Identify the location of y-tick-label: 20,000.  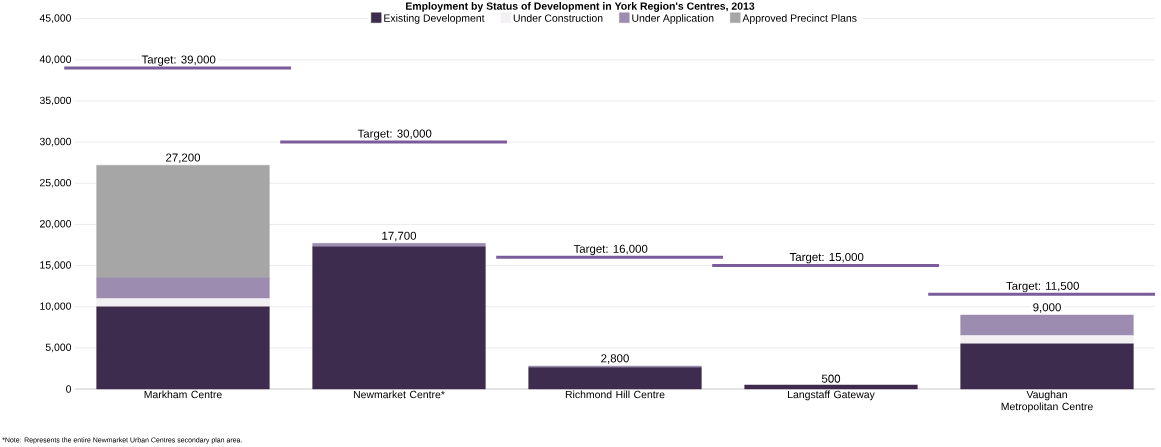
(56, 224).